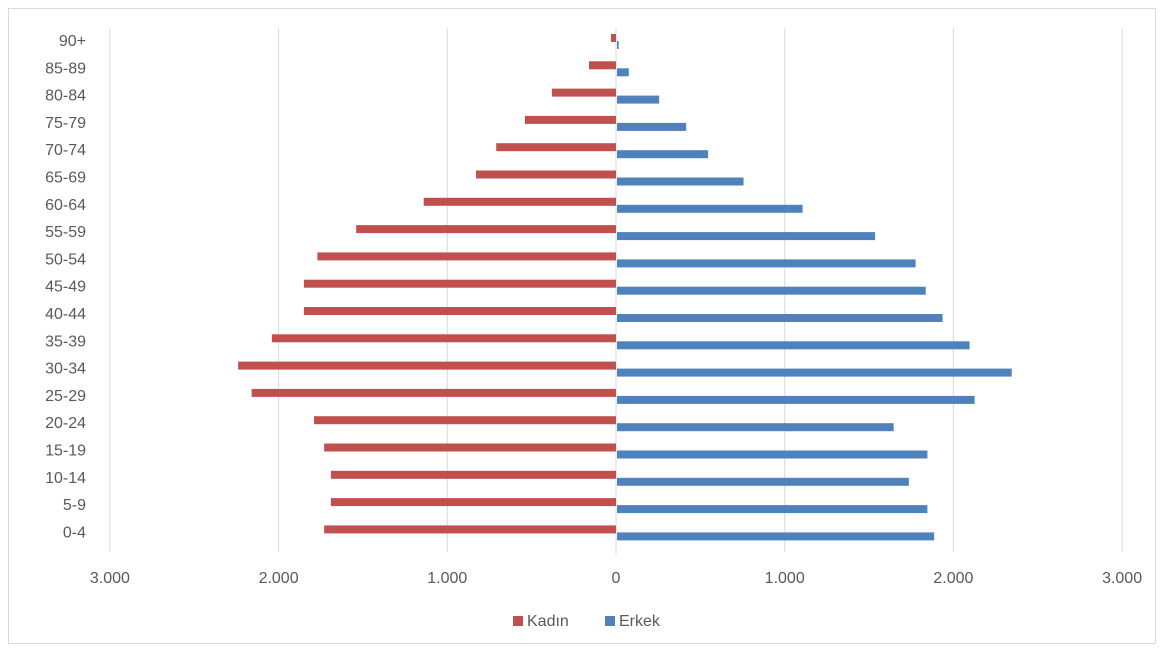  Describe the element at coordinates (65, 205) in the screenshot. I see `y-tick-label: 60-64` at that location.